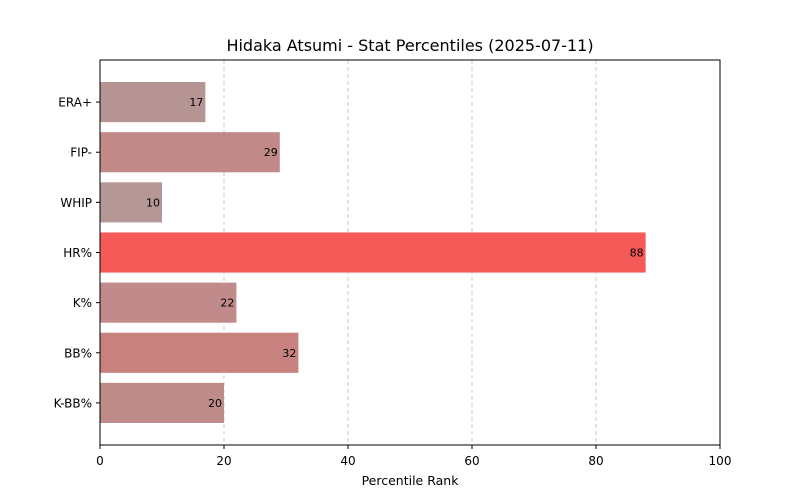 This screenshot has height=504, width=800. I want to click on x-tick-label: 20, so click(223, 461).